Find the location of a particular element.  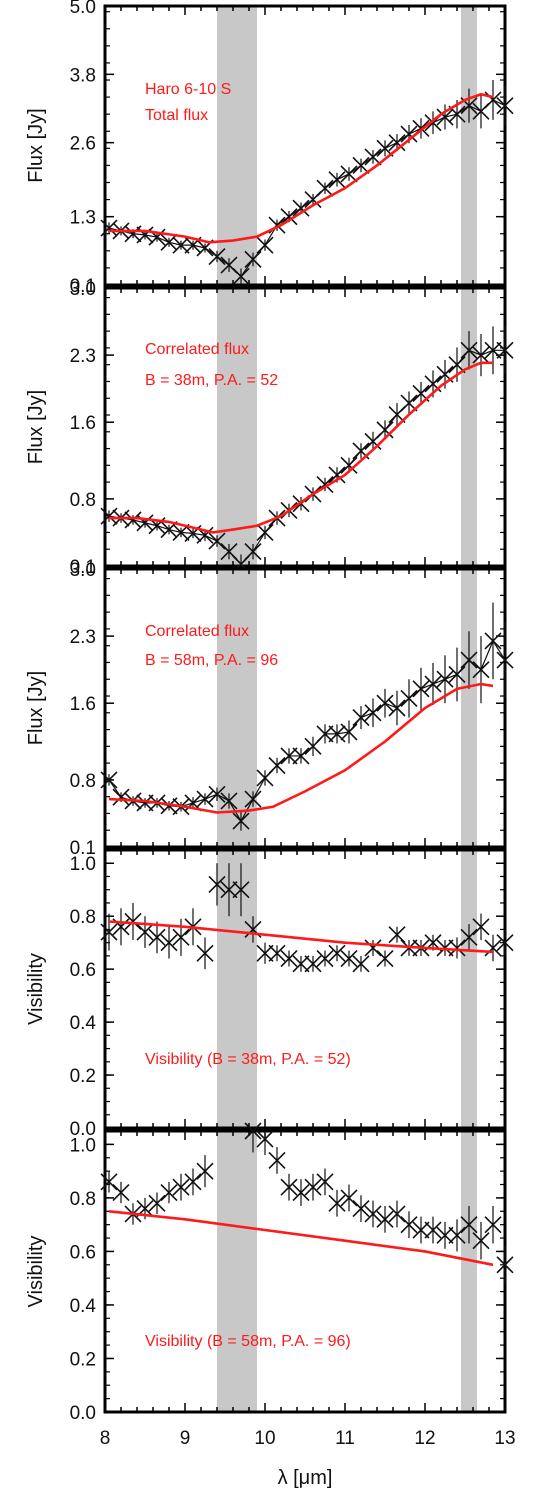

y-tick-label: 0.1 is located at coordinates (83, 848).